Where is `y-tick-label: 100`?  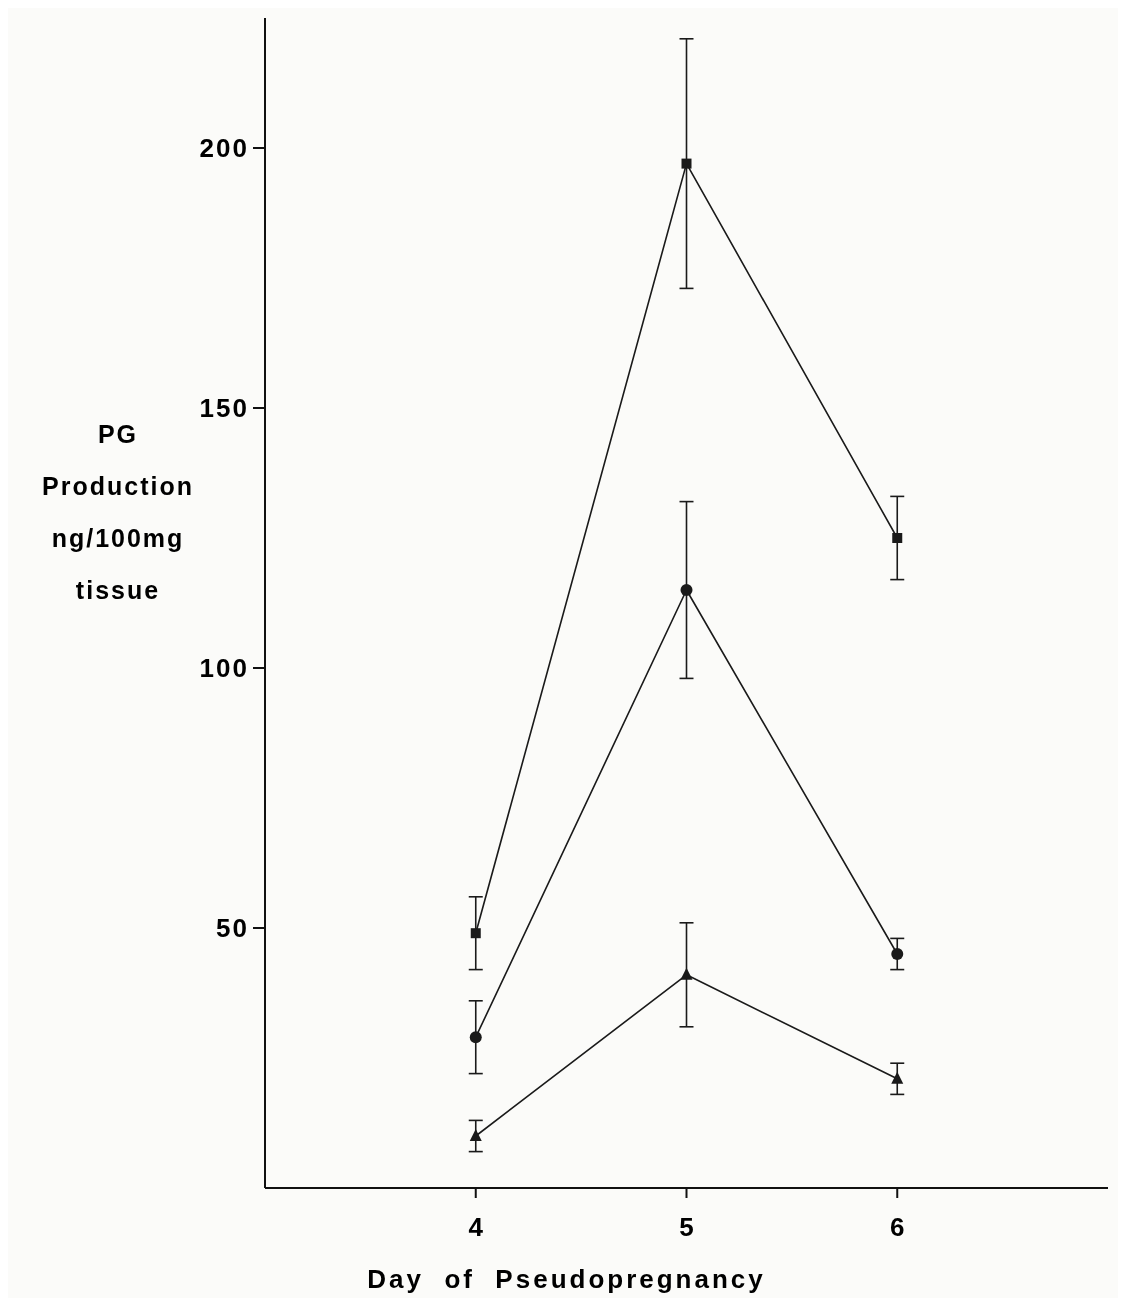
y-tick-label: 100 is located at coordinates (224, 668).